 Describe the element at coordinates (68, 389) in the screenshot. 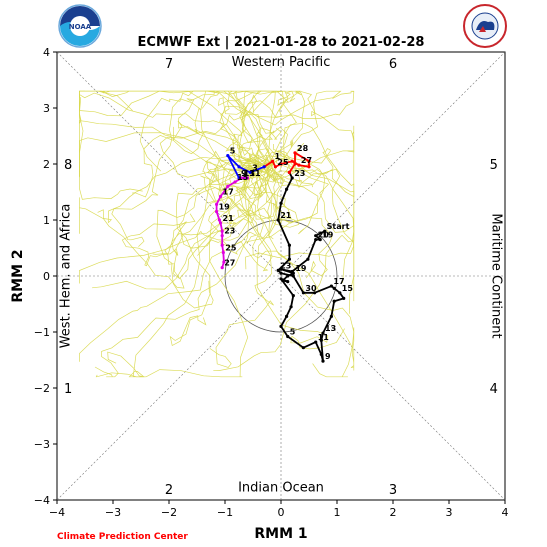

I see `phase-number: 1` at that location.